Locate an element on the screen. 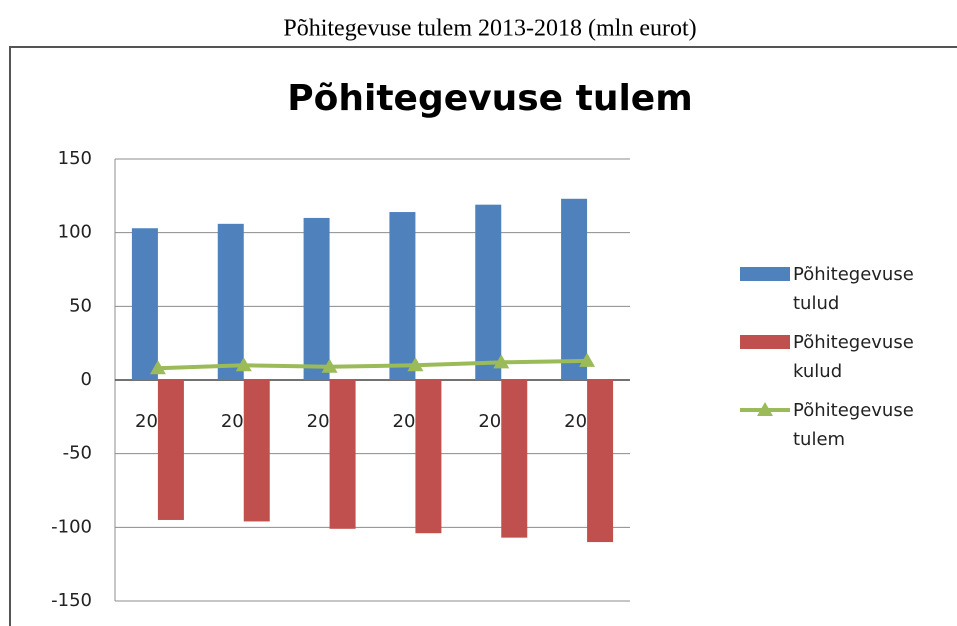 This screenshot has width=957, height=626. y-tick-label: 50 is located at coordinates (80, 305).